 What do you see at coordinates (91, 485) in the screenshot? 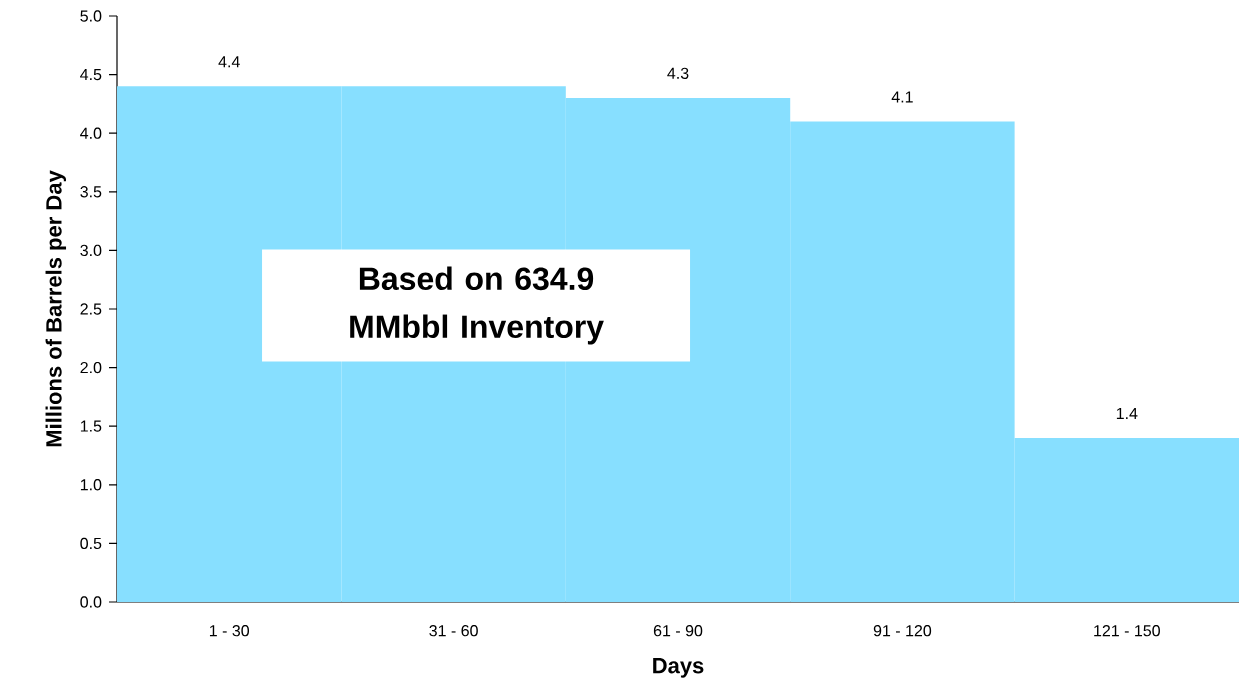
I see `y-tick-label: 1.0` at bounding box center [91, 485].